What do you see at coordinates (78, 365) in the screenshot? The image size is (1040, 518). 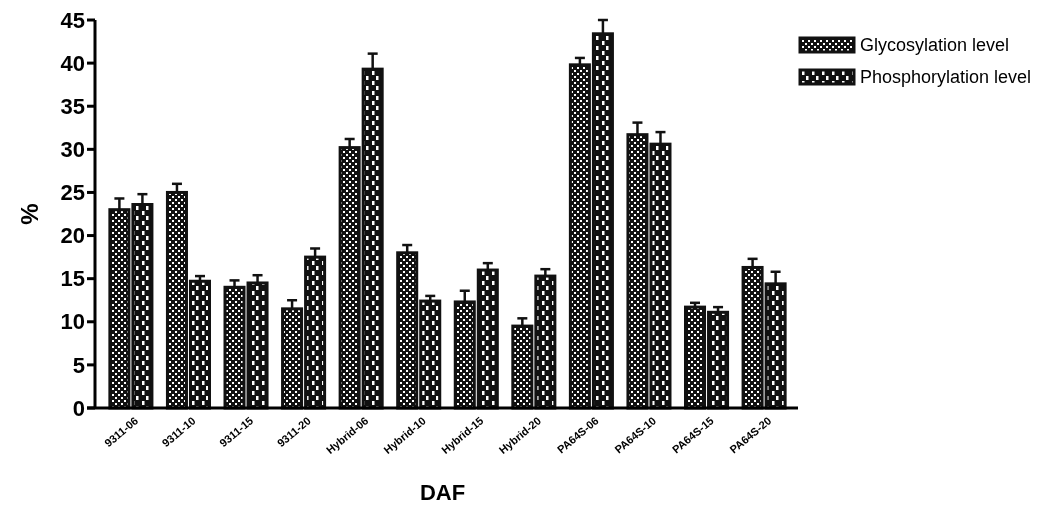 I see `y-tick-label: 5` at bounding box center [78, 365].